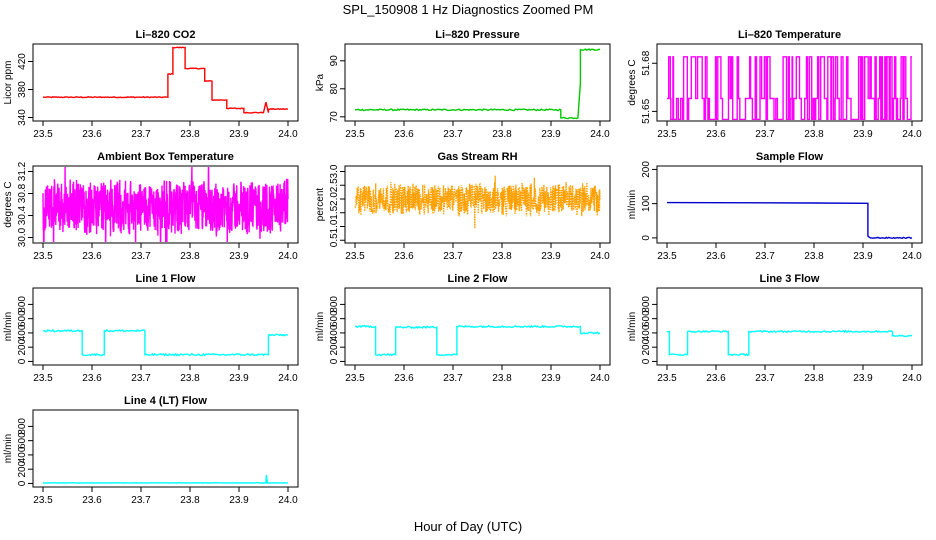 The image size is (936, 540). Describe the element at coordinates (165, 157) in the screenshot. I see `panel-title: Ambient Box Temperature` at that location.